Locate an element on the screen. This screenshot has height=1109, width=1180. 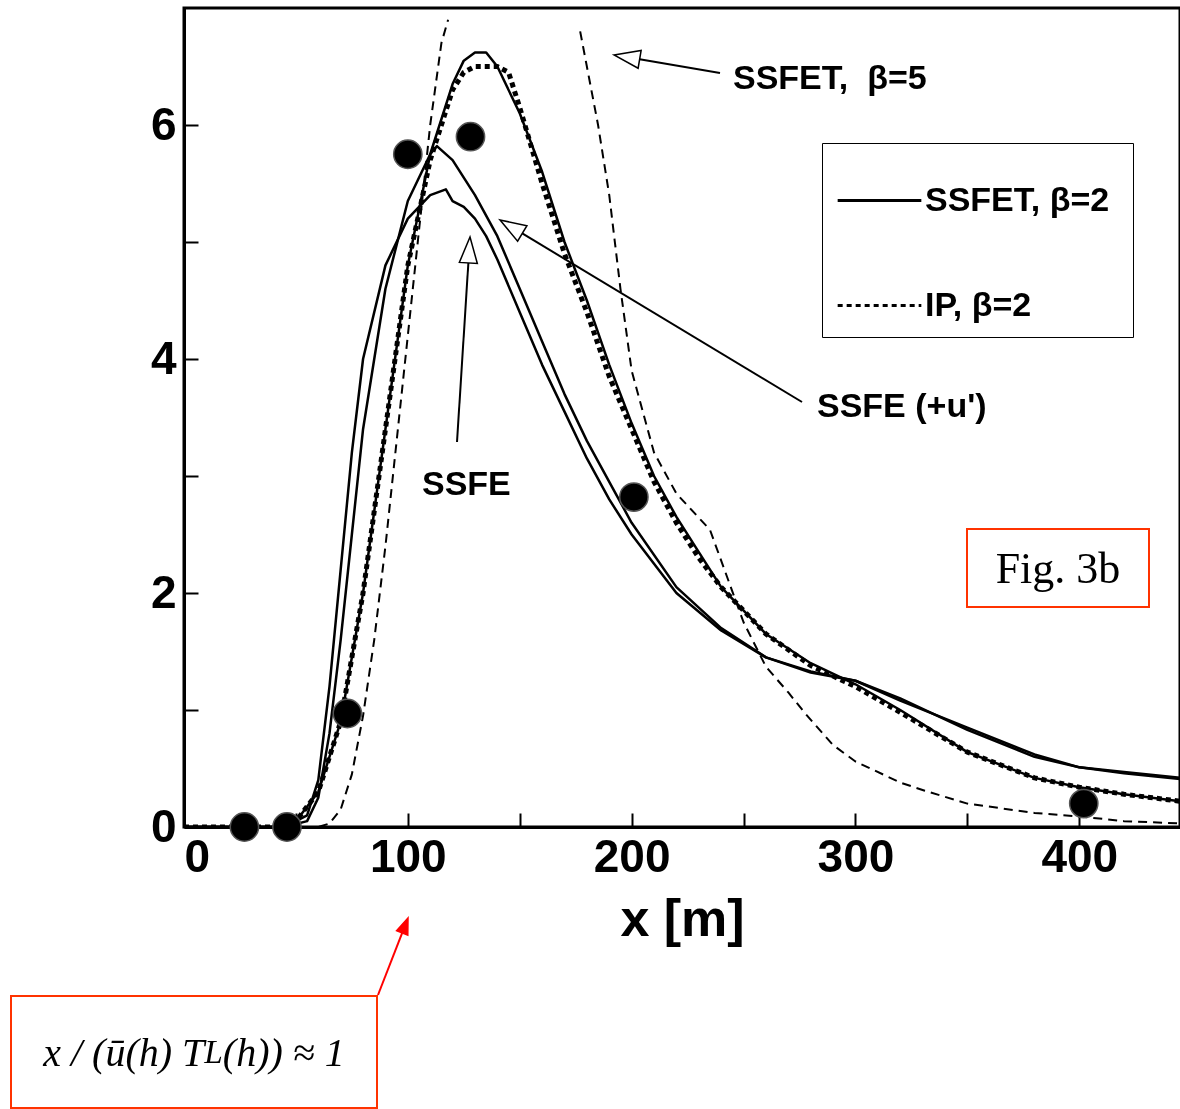
annotation: SSFET, β=5 is located at coordinates (830, 77).